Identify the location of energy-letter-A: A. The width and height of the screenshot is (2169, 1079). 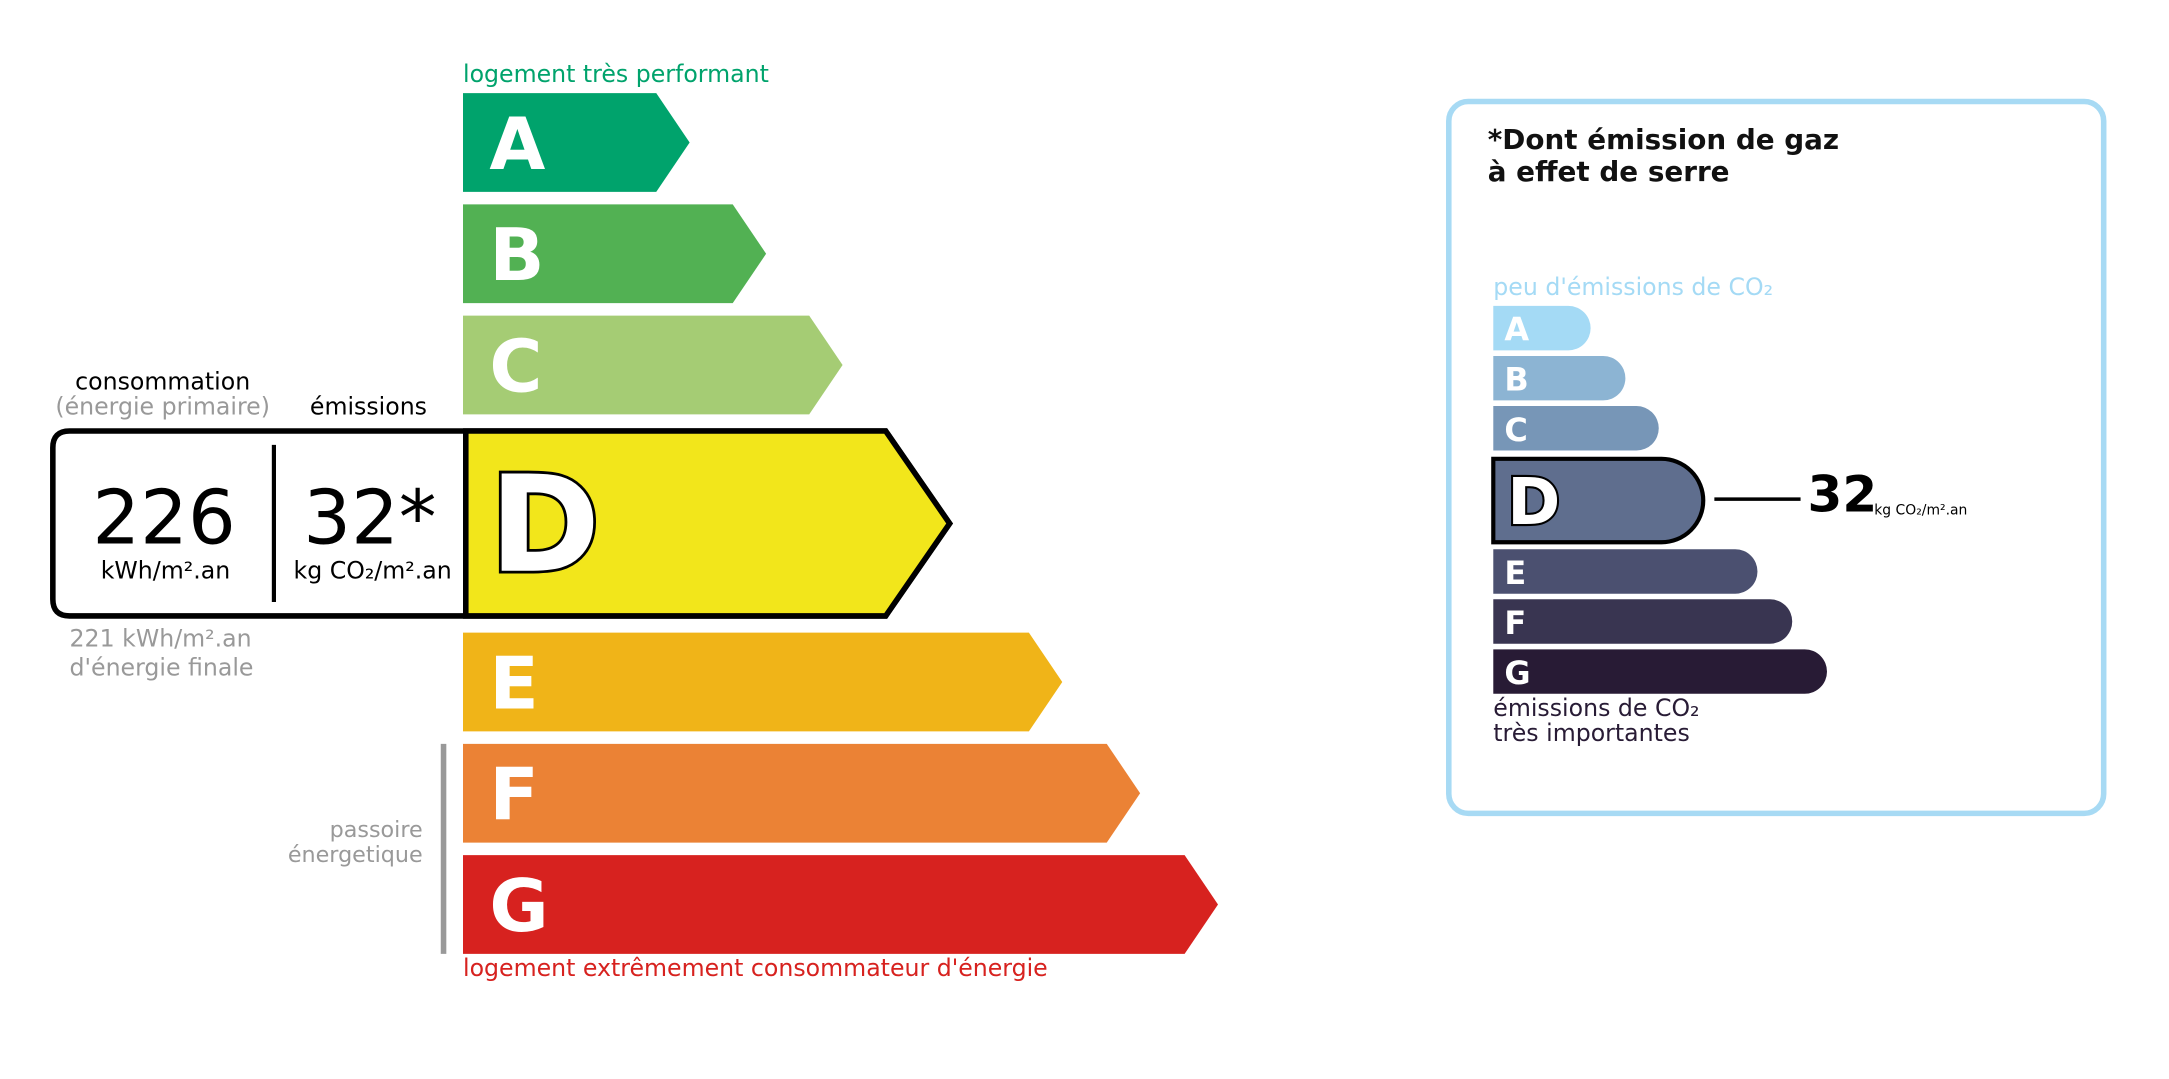
(517, 145).